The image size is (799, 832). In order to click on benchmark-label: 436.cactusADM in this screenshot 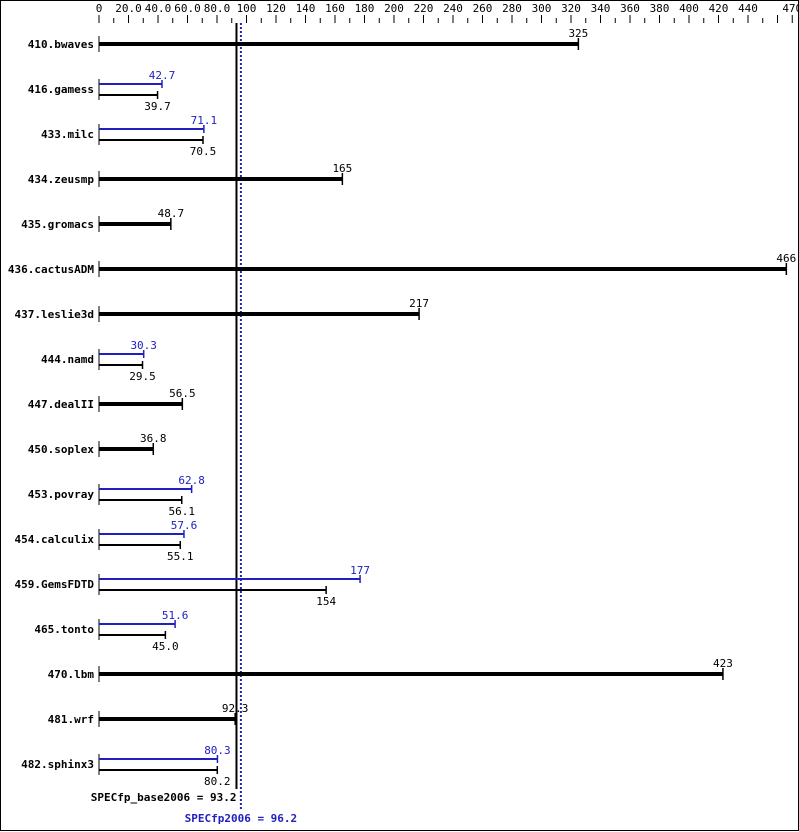, I will do `click(51, 269)`.